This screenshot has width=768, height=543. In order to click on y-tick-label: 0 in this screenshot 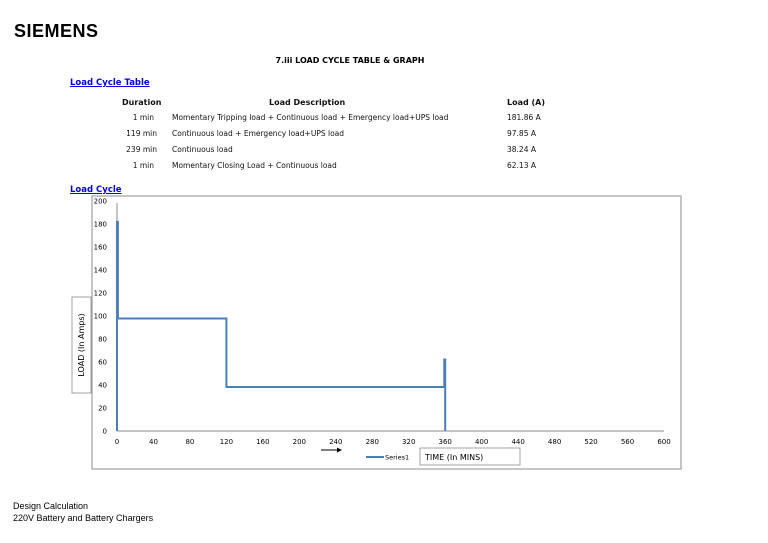, I will do `click(105, 432)`.